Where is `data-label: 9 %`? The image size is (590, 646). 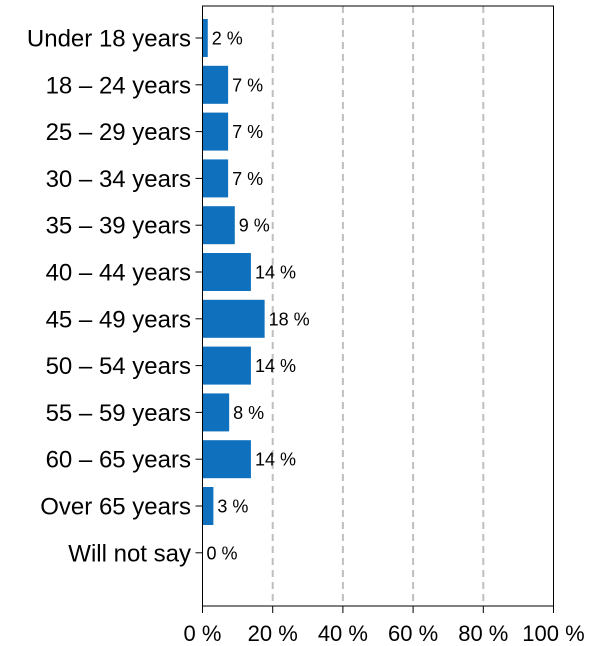 data-label: 9 % is located at coordinates (254, 226).